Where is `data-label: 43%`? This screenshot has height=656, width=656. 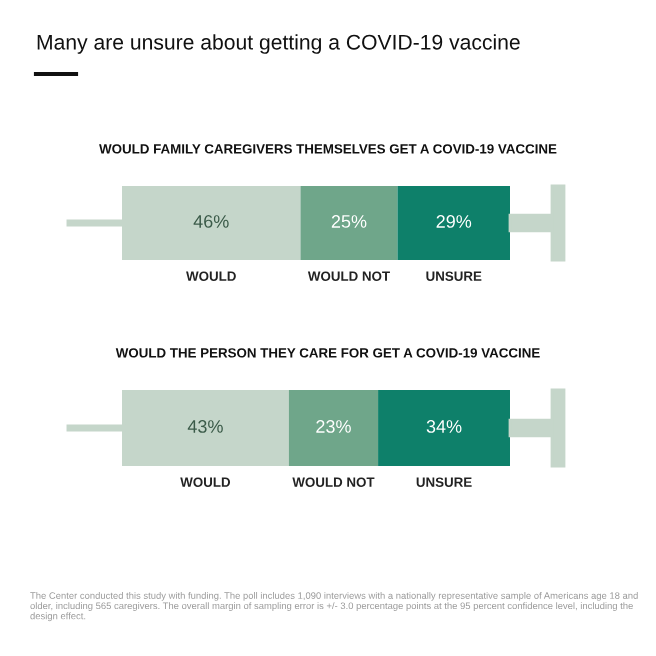 data-label: 43% is located at coordinates (205, 426).